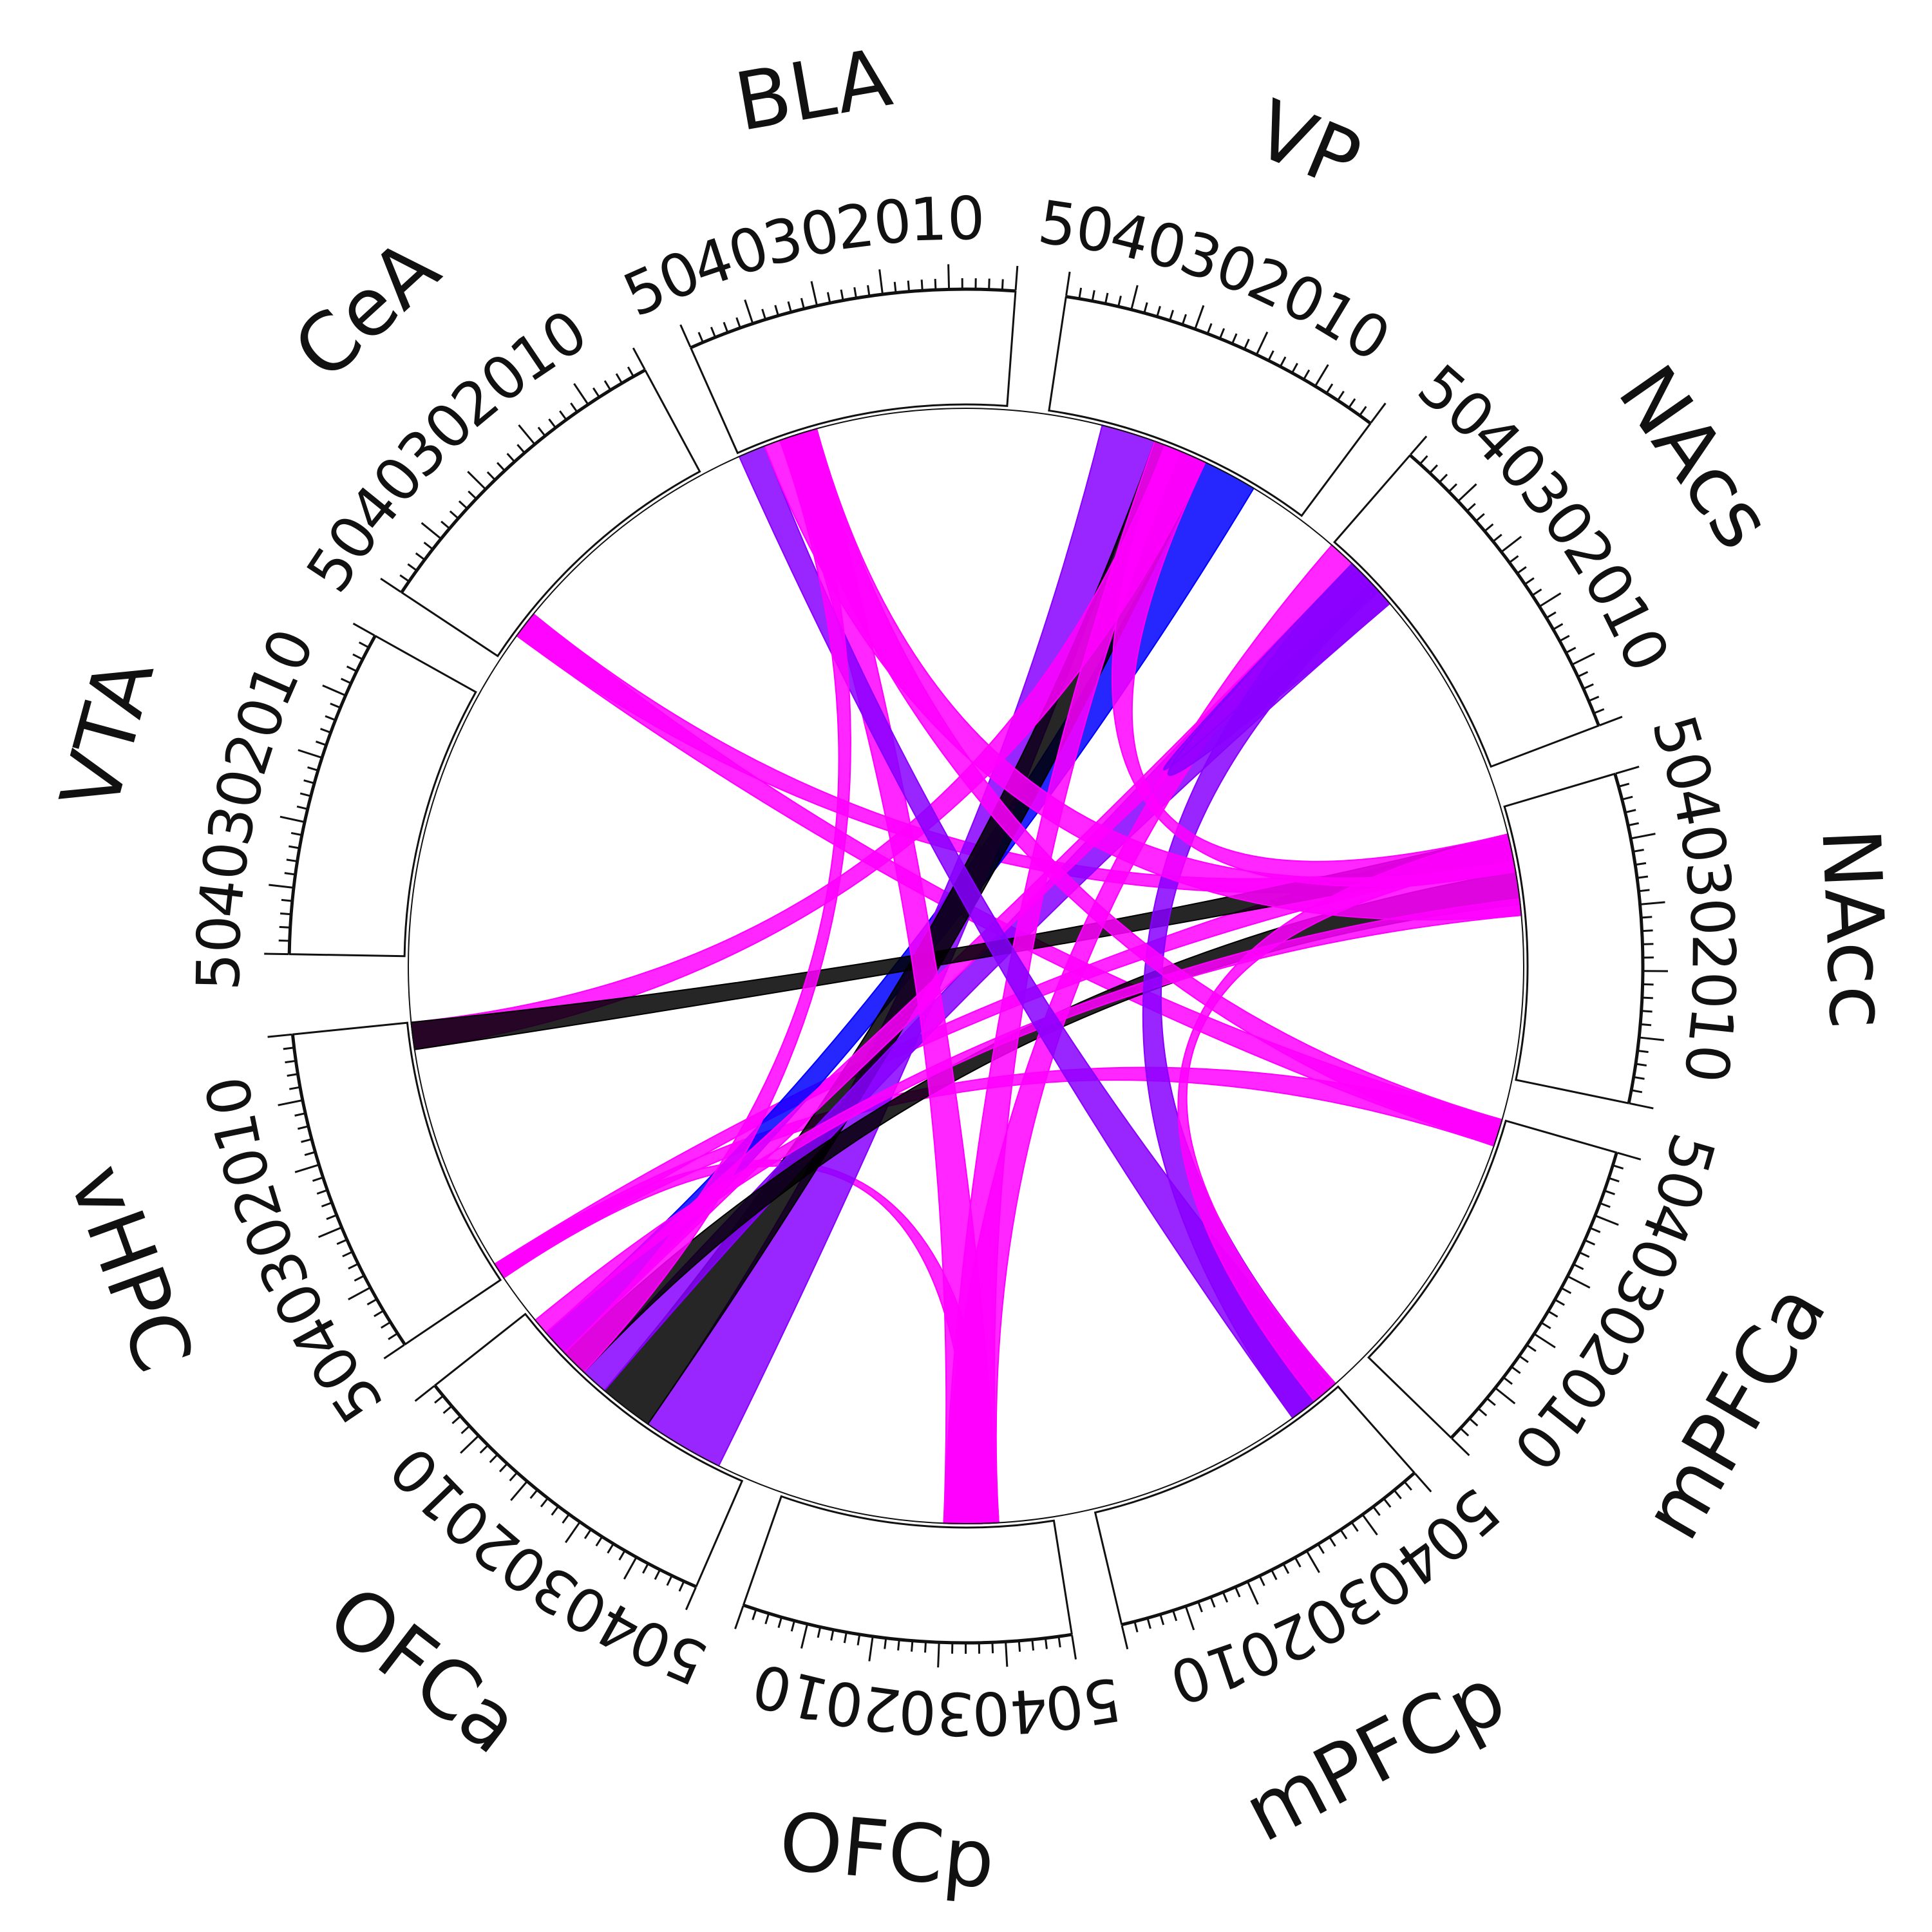  What do you see at coordinates (1630, 939) in the screenshot?
I see `axis-nacc` at bounding box center [1630, 939].